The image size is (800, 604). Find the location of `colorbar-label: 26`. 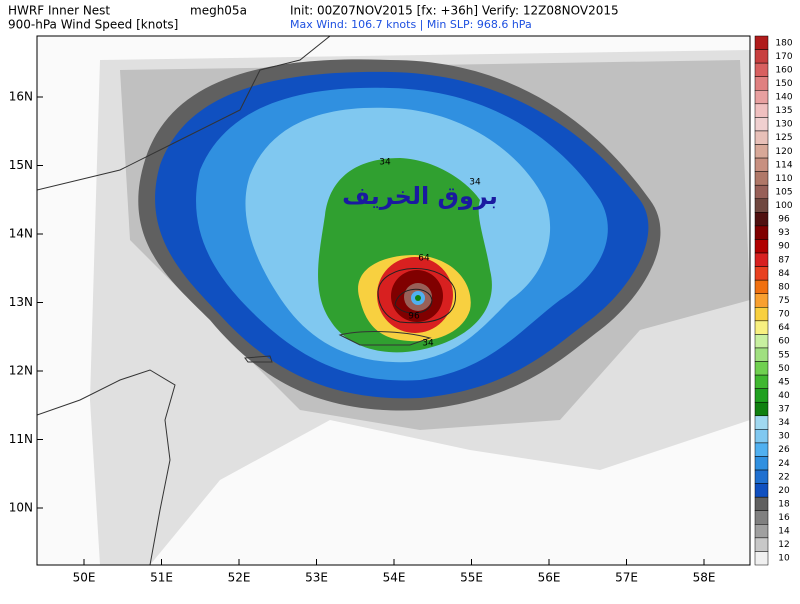

colorbar-label: 26 is located at coordinates (784, 450).